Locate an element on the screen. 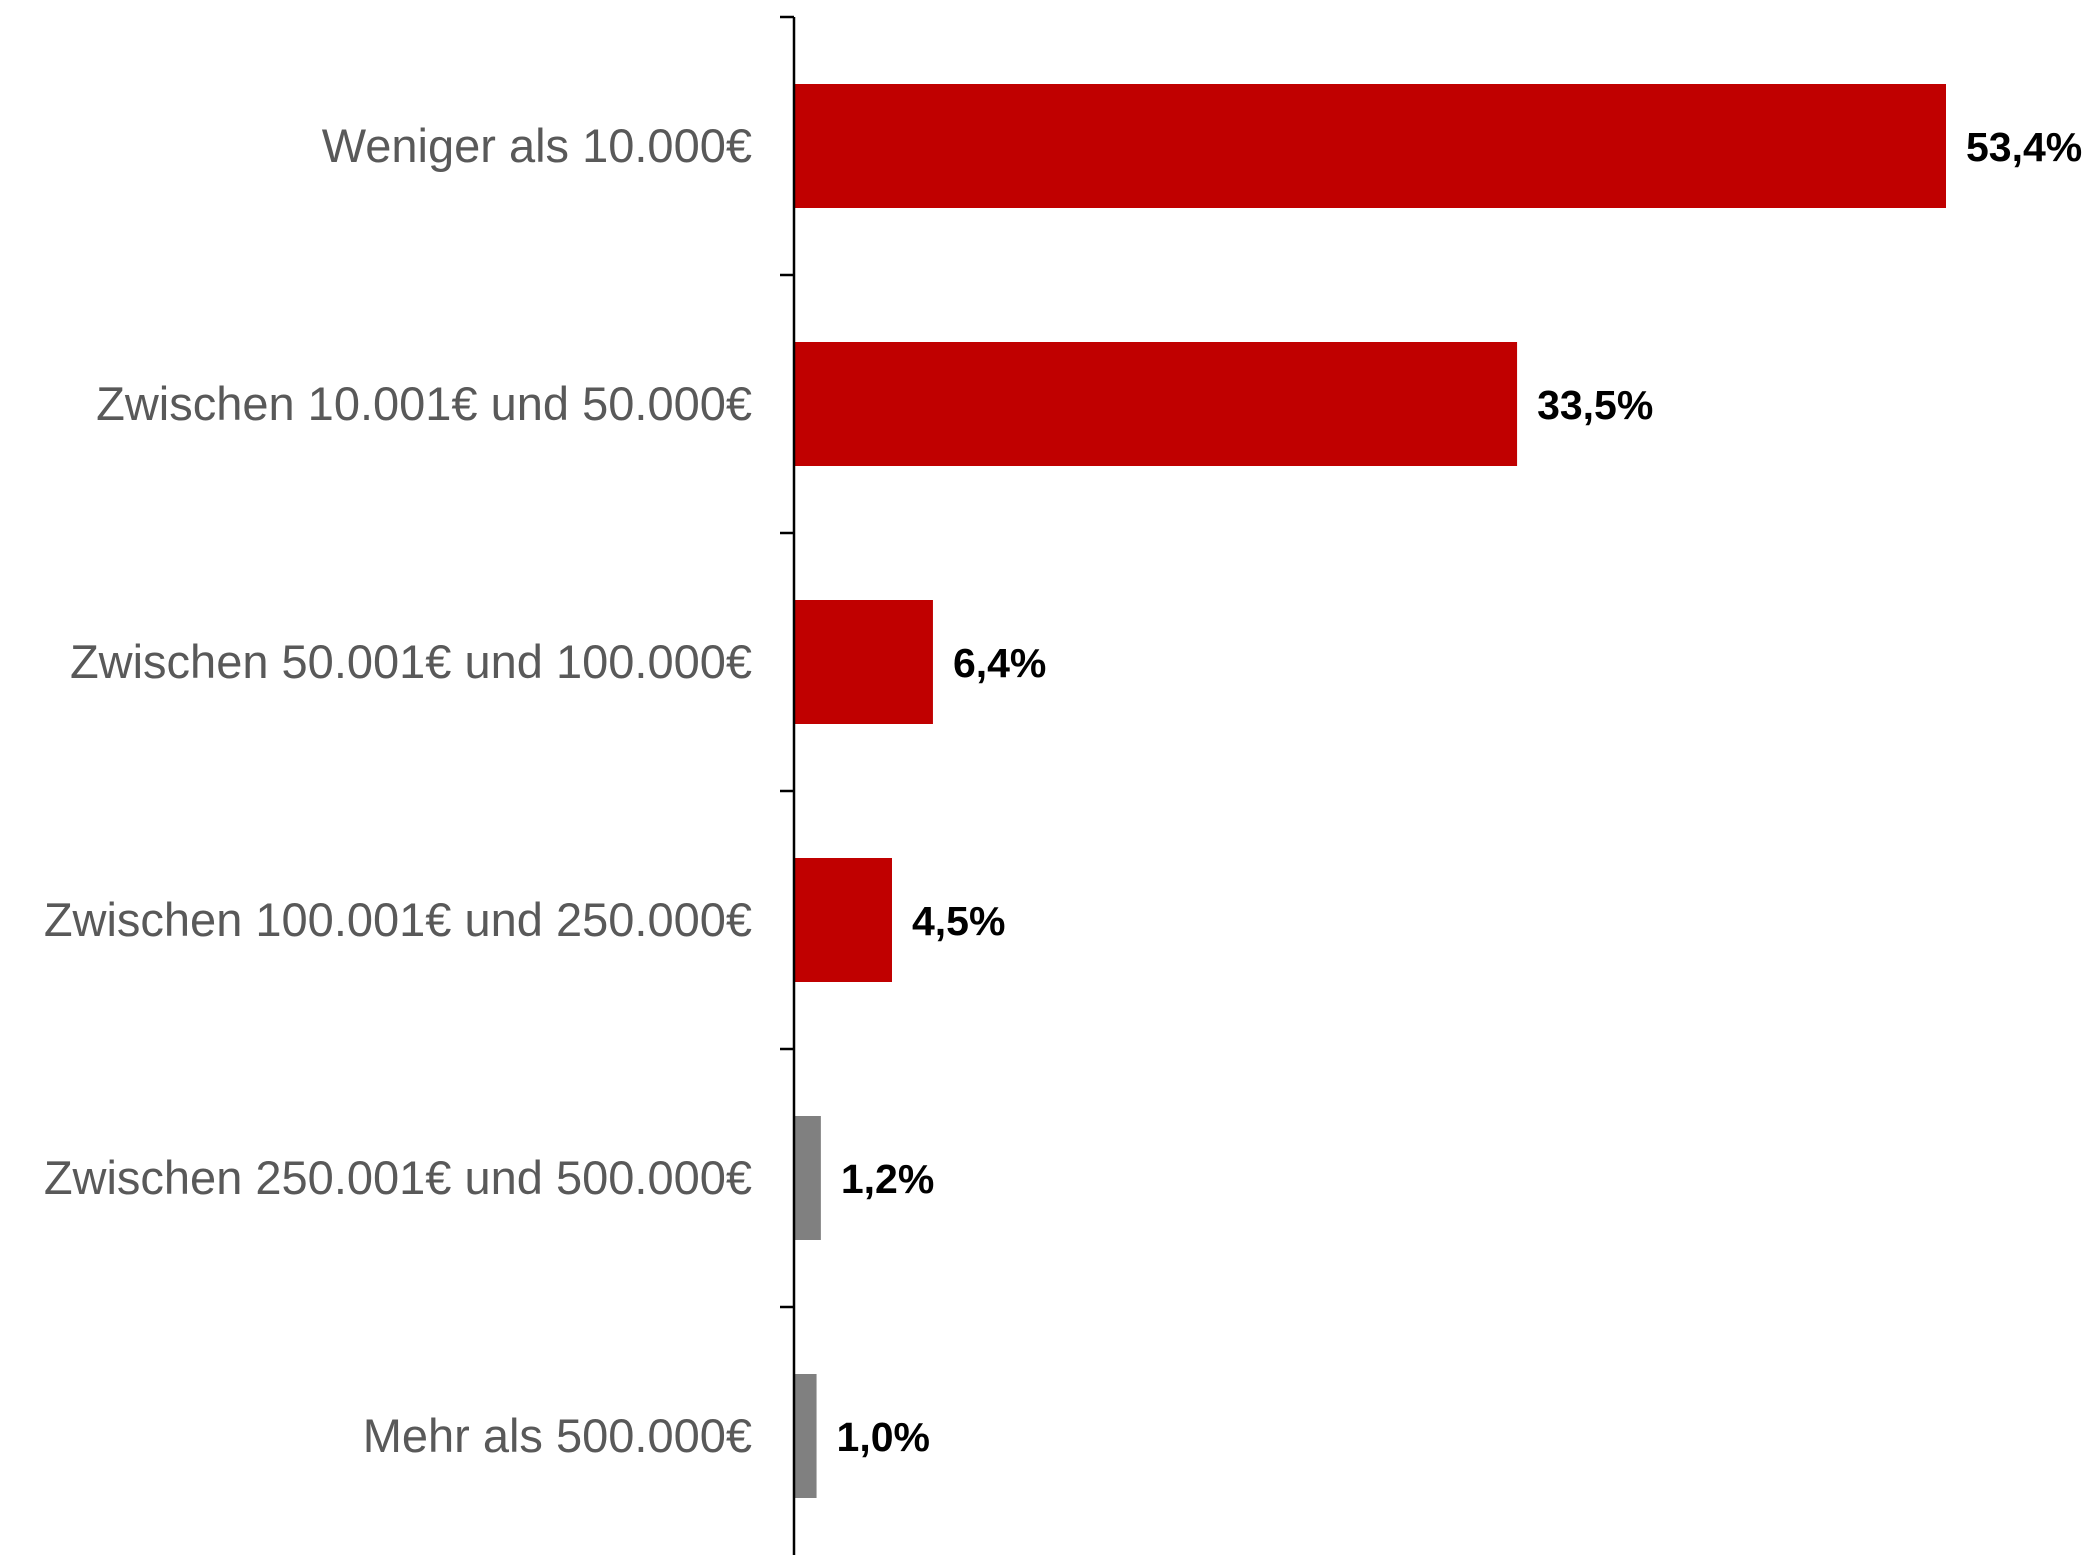 Image resolution: width=2093 pixels, height=1555 pixels. data-label: 4,5% is located at coordinates (958, 921).